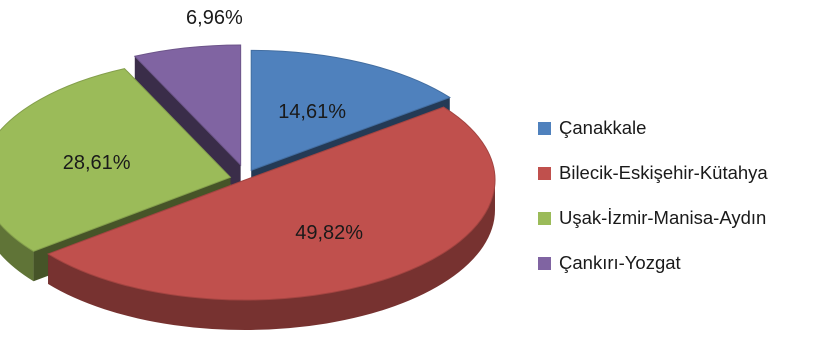 This screenshot has width=816, height=359. I want to click on pie-data-label: 14,61%, so click(312, 112).